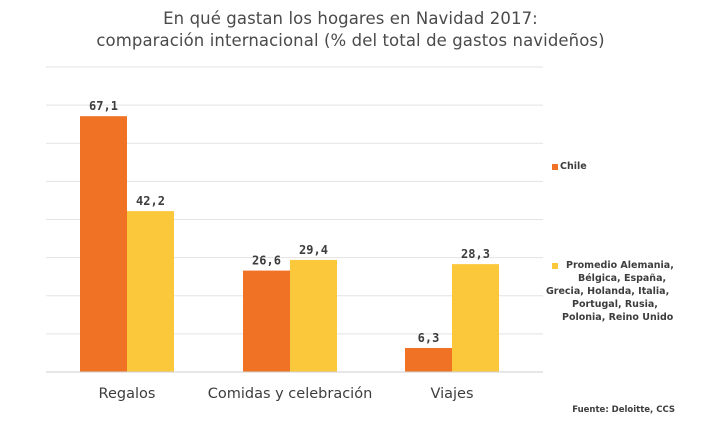 The width and height of the screenshot is (701, 442). I want to click on category-label: Comidas y celebración, so click(290, 394).